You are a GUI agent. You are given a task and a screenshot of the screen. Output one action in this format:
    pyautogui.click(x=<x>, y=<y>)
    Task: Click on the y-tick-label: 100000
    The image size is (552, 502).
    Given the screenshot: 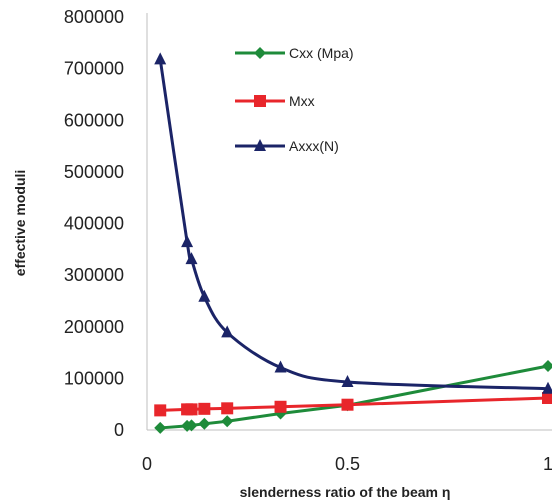 What is the action you would take?
    pyautogui.click(x=94, y=378)
    